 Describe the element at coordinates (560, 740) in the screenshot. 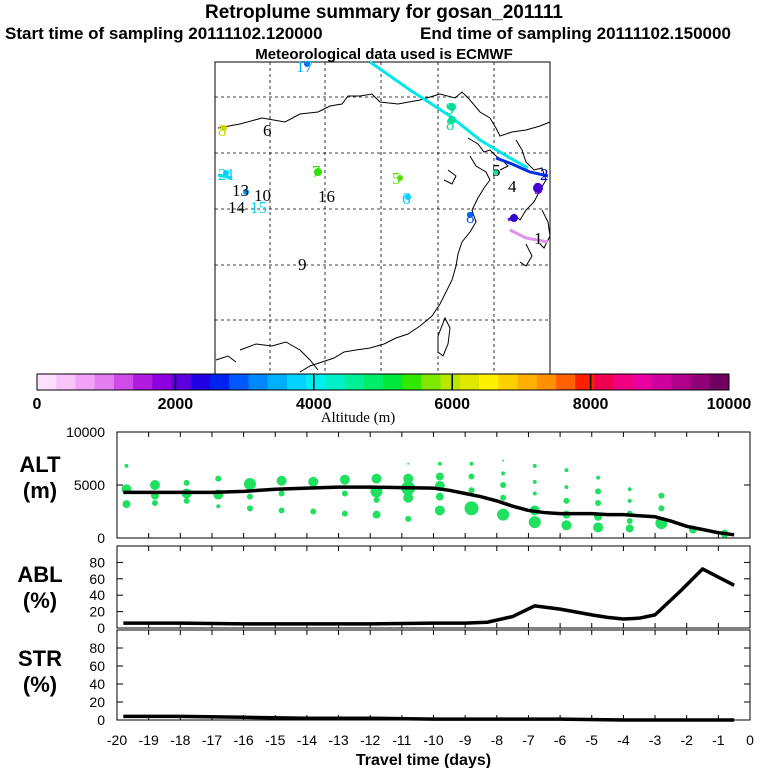

I see `x-tick-label: -6` at that location.